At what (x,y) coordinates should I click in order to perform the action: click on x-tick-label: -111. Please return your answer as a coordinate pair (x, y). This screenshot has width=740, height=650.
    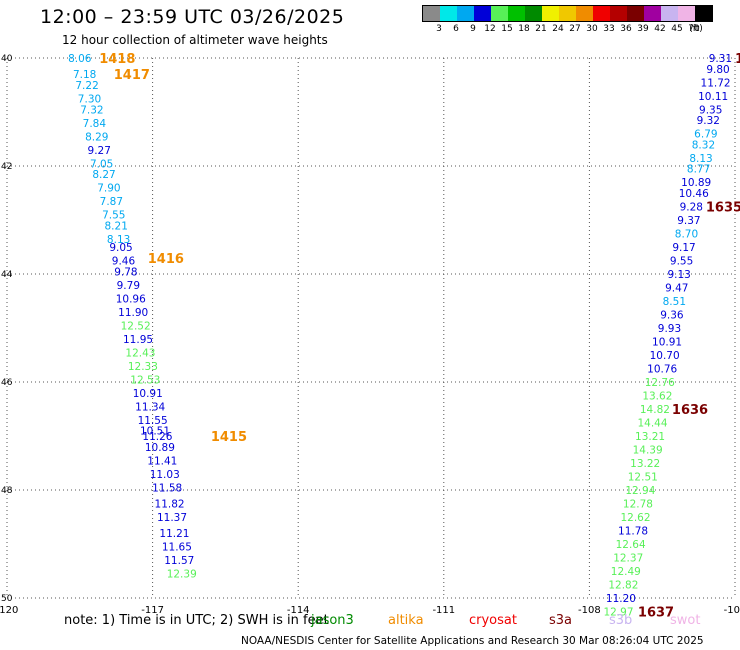
    Looking at the image, I should click on (443, 610).